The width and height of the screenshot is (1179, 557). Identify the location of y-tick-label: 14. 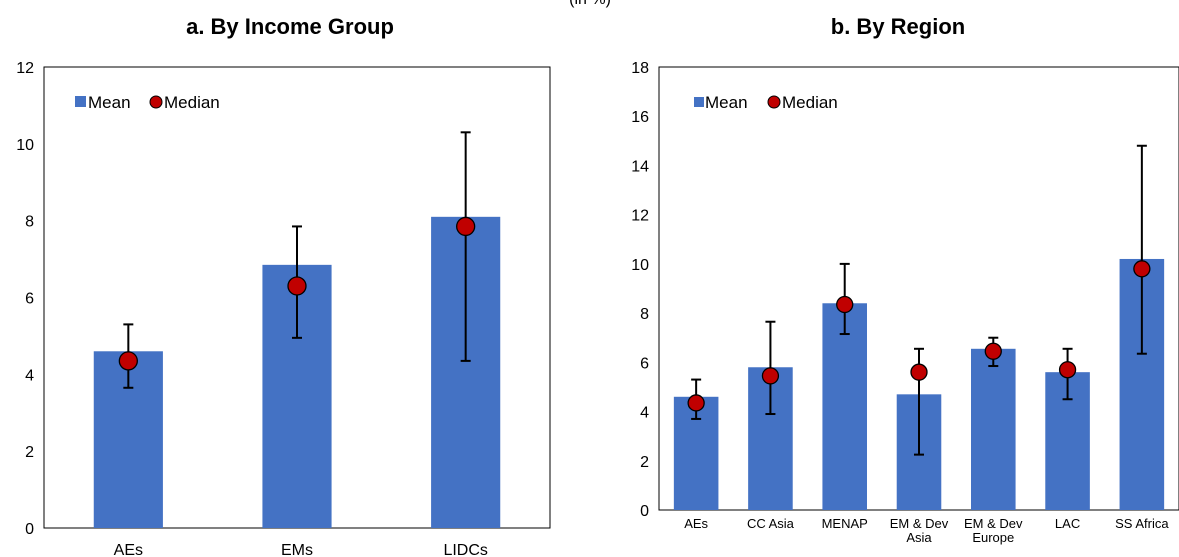
(640, 166).